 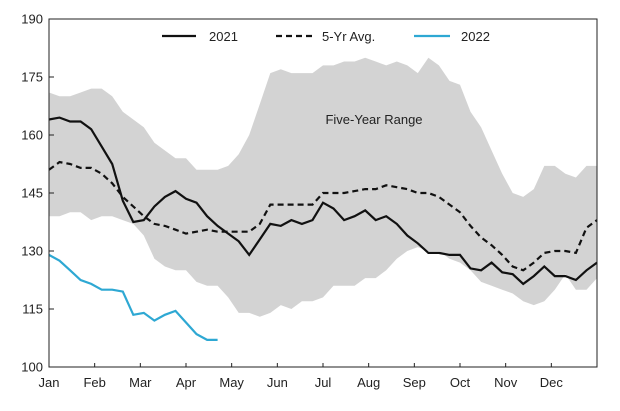 I want to click on x-tick-label: Oct, so click(x=460, y=382).